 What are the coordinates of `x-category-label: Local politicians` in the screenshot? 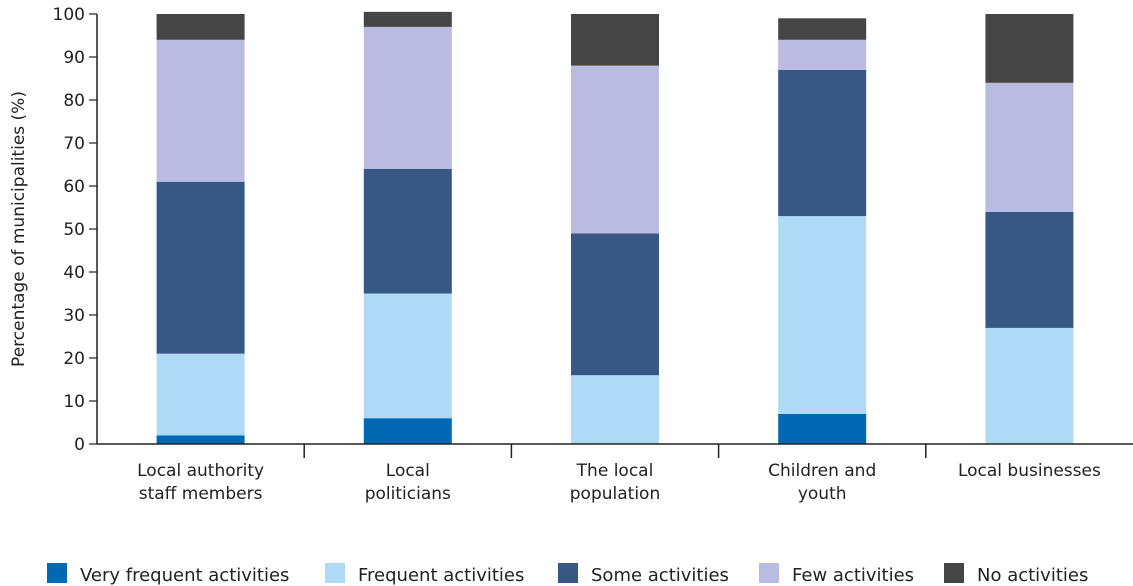 It's located at (408, 482).